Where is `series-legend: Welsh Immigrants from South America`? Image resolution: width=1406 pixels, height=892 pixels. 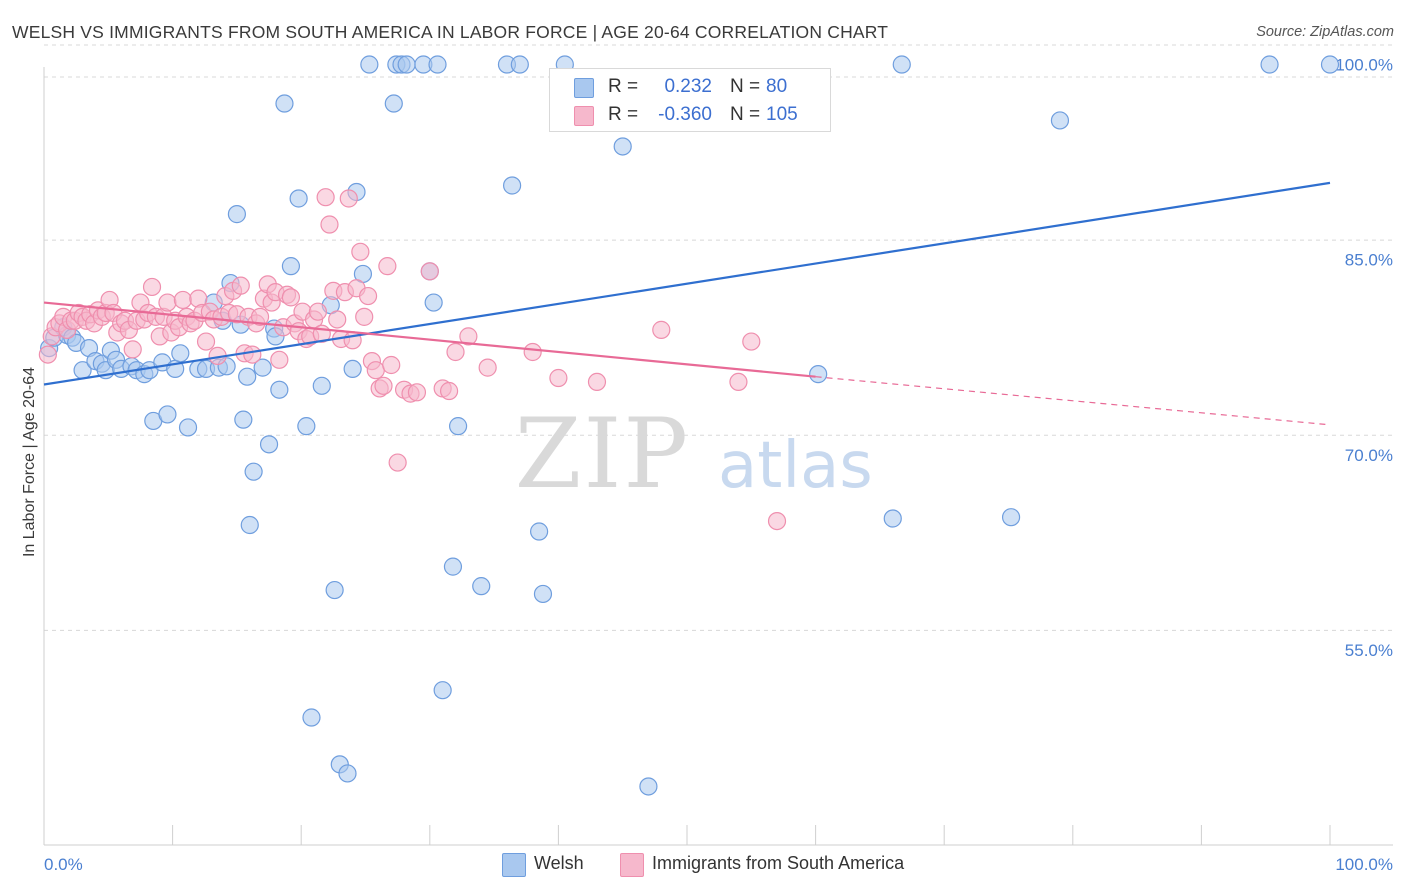 series-legend: Welsh Immigrants from South America is located at coordinates (703, 865).